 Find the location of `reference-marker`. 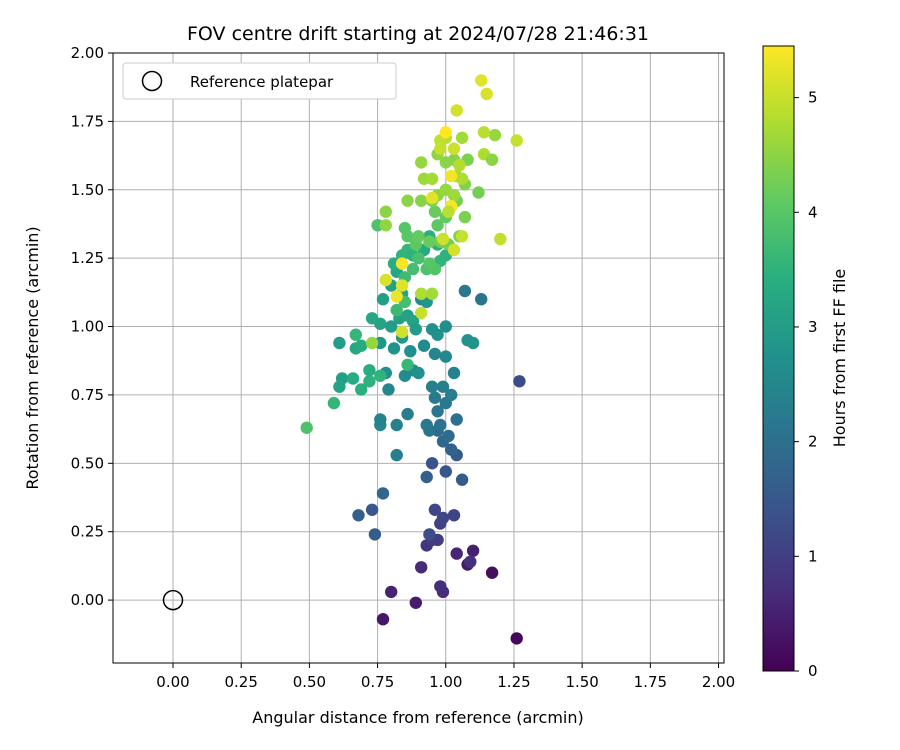

reference-marker is located at coordinates (173, 600).